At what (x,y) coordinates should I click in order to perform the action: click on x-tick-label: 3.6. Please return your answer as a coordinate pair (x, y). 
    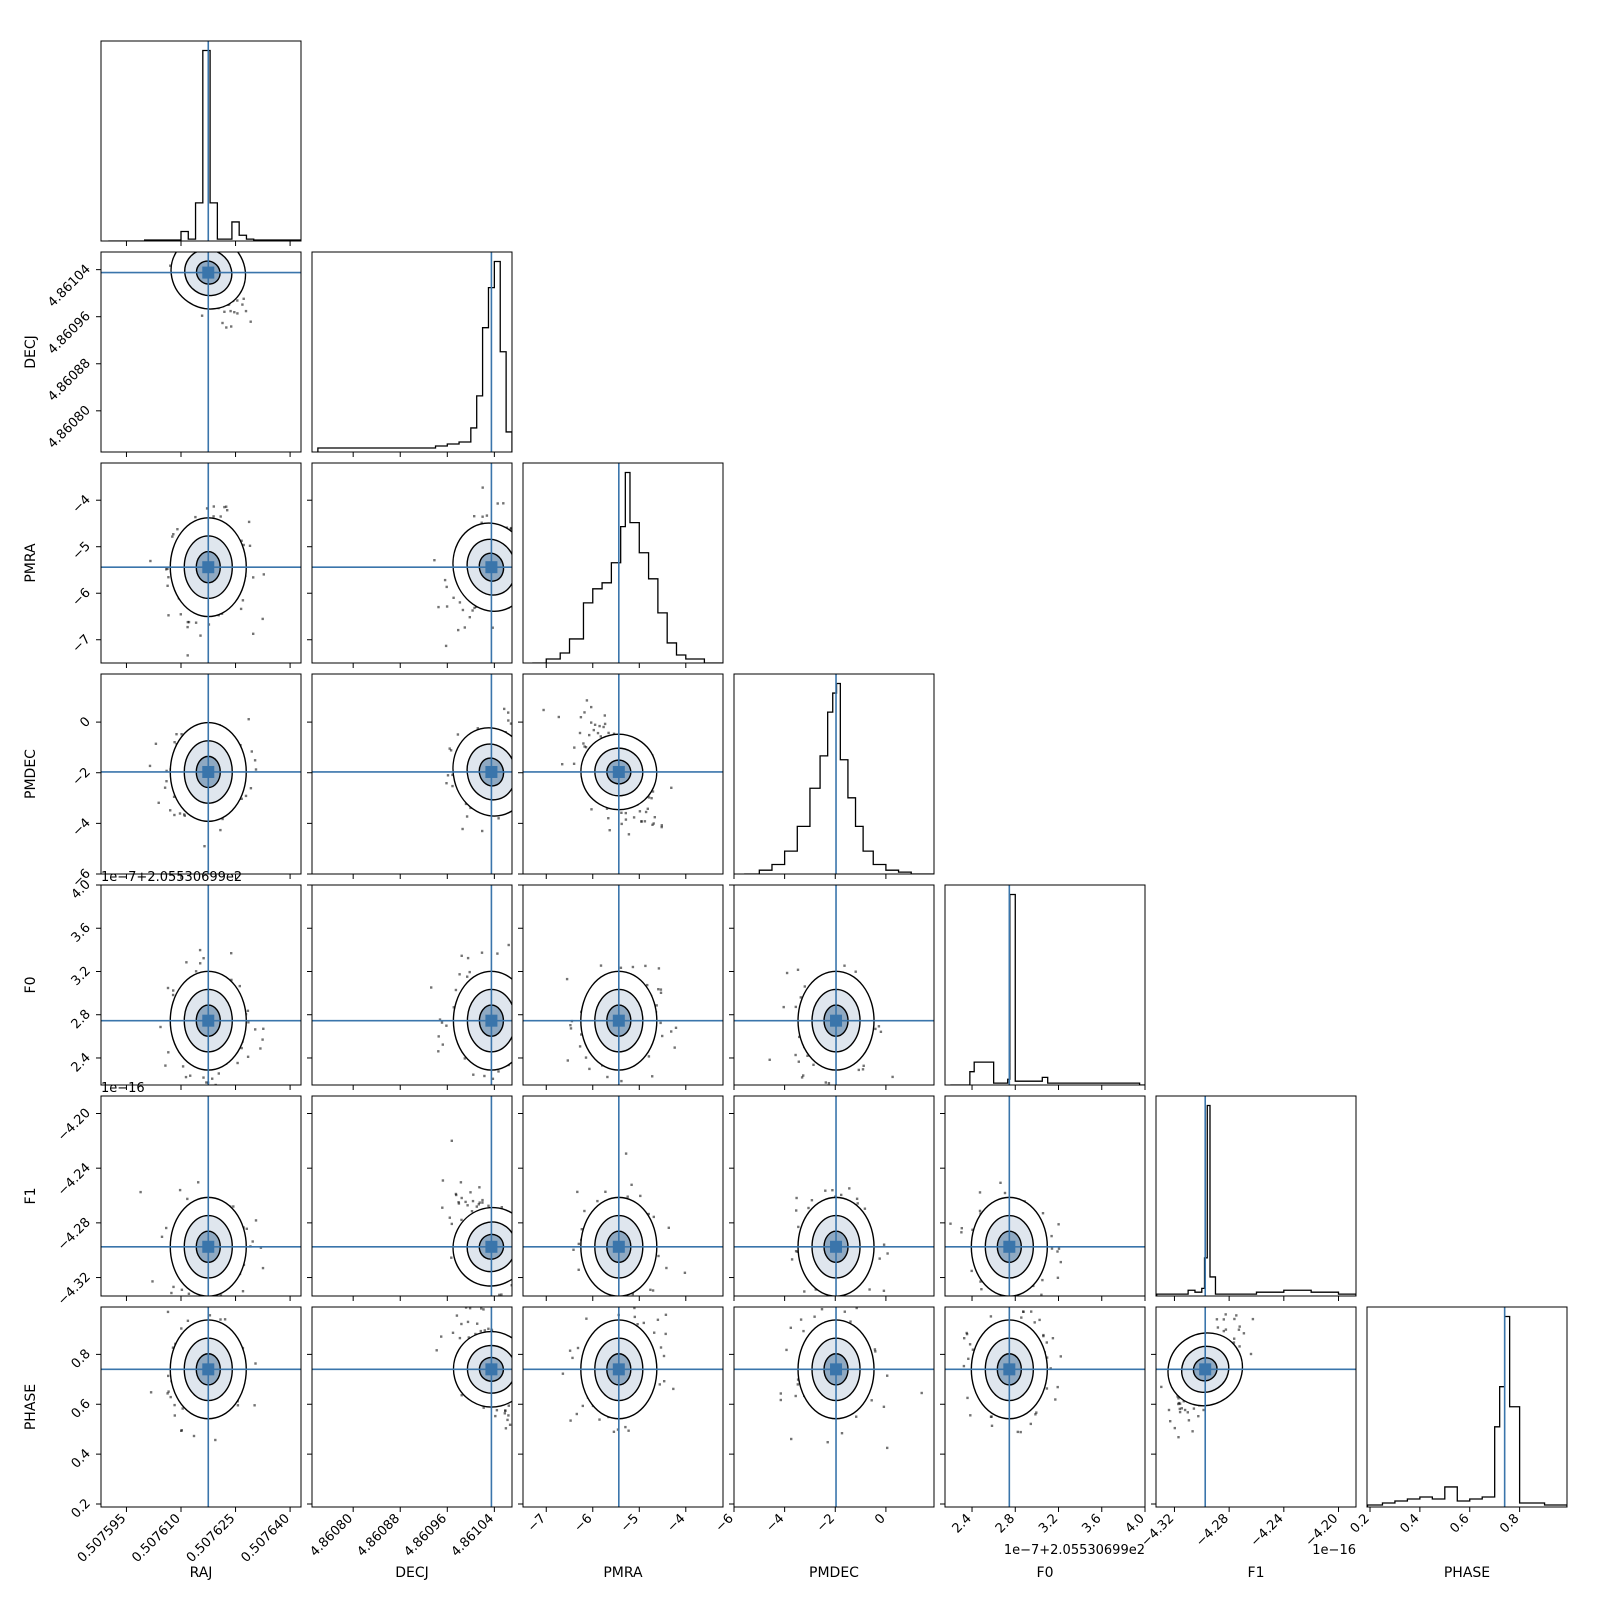
    Looking at the image, I should click on (1091, 1523).